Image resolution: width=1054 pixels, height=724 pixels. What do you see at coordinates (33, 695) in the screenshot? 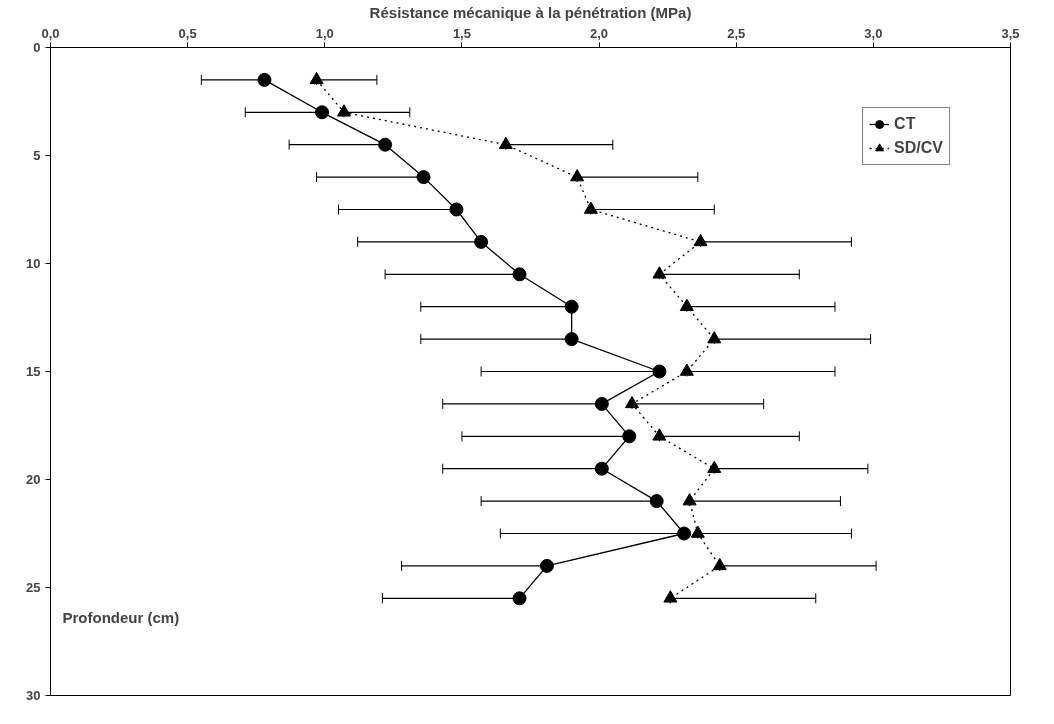
I see `y-tick-label: 30` at bounding box center [33, 695].